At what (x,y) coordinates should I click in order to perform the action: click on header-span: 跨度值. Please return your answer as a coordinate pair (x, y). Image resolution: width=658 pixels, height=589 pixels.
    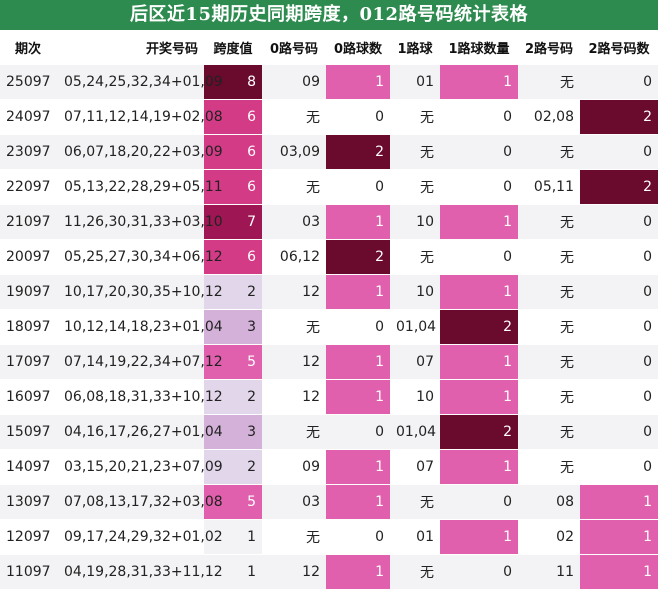
    Looking at the image, I should click on (233, 47).